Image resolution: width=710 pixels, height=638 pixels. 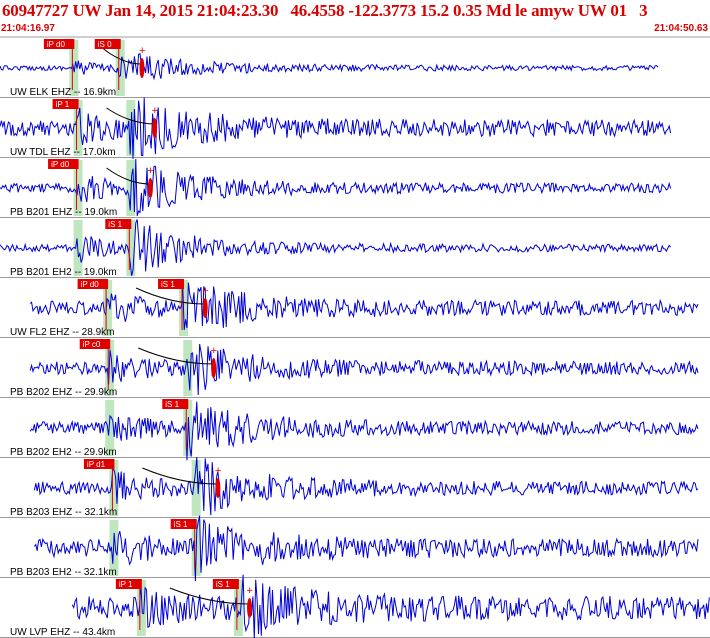 I want to click on trace-row: + iP 1 iS 1 UW LVP EHZ -- 43.4km, so click(x=355, y=606).